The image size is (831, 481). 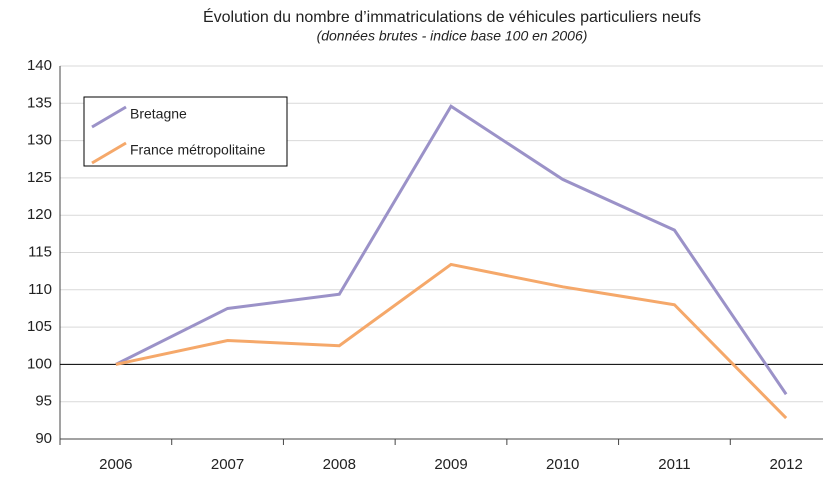 I want to click on y-tick-label: 105, so click(x=39, y=326).